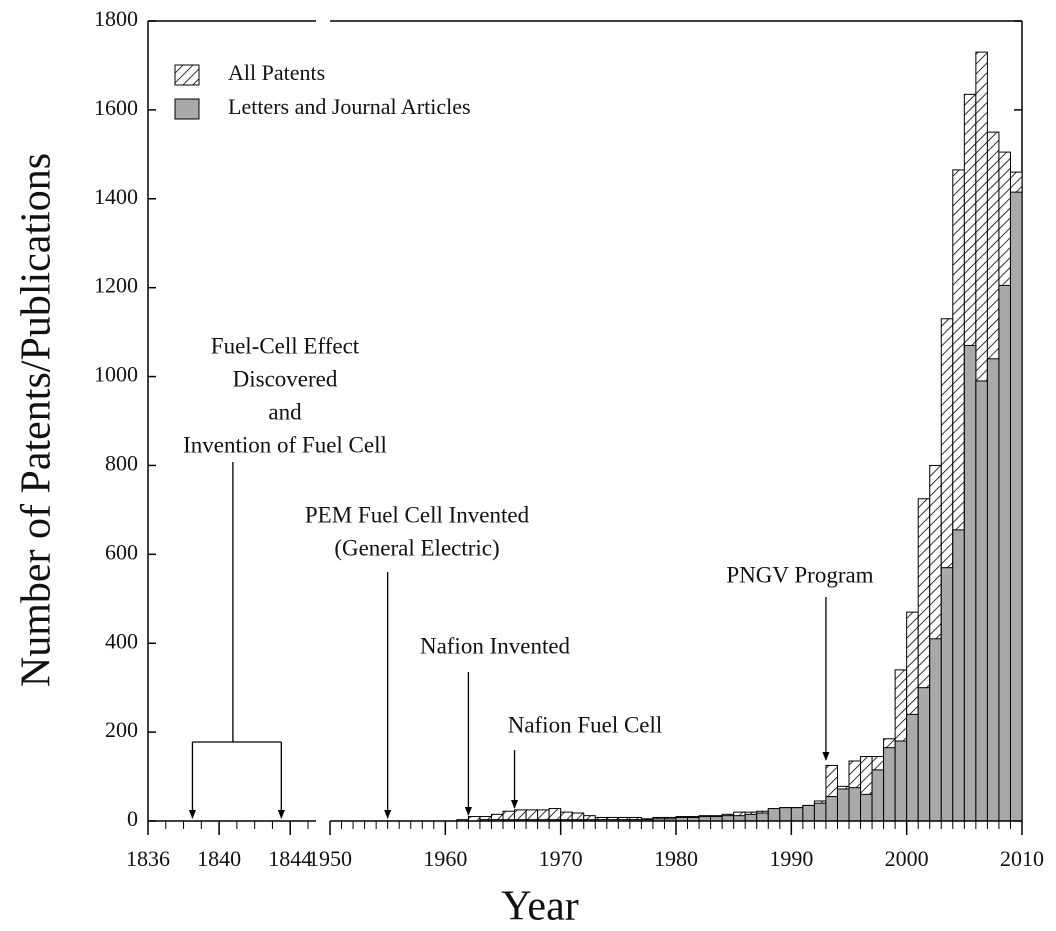 This screenshot has width=1056, height=931. I want to click on x-tick-label: 1840, so click(219, 858).